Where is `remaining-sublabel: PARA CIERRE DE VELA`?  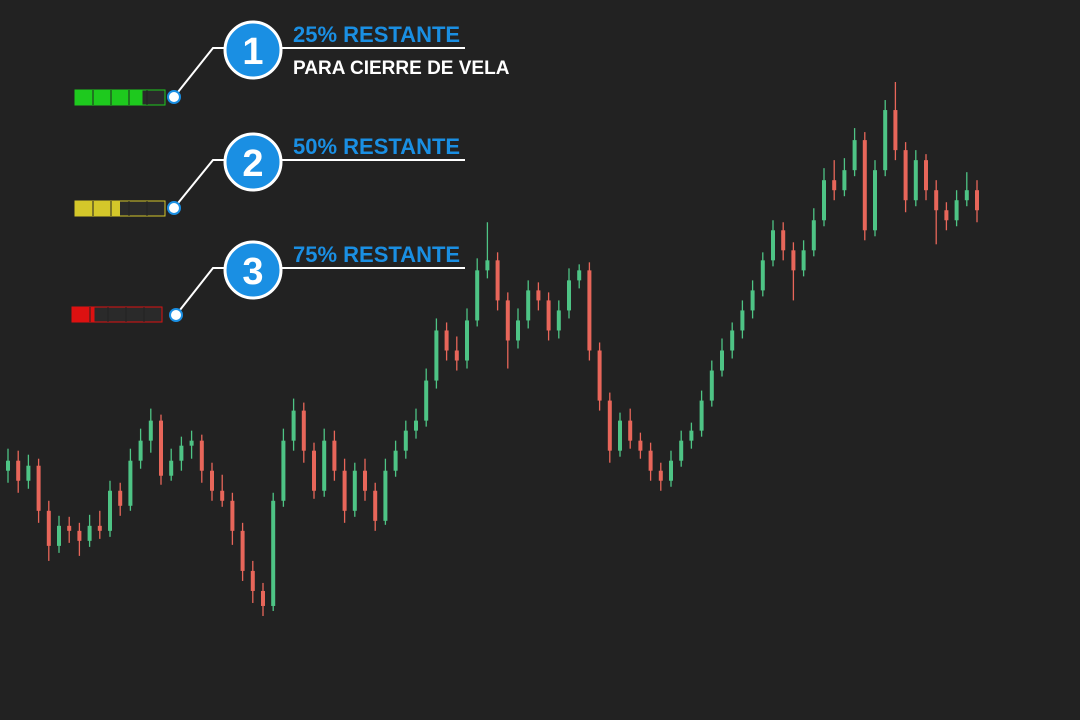 remaining-sublabel: PARA CIERRE DE VELA is located at coordinates (401, 68).